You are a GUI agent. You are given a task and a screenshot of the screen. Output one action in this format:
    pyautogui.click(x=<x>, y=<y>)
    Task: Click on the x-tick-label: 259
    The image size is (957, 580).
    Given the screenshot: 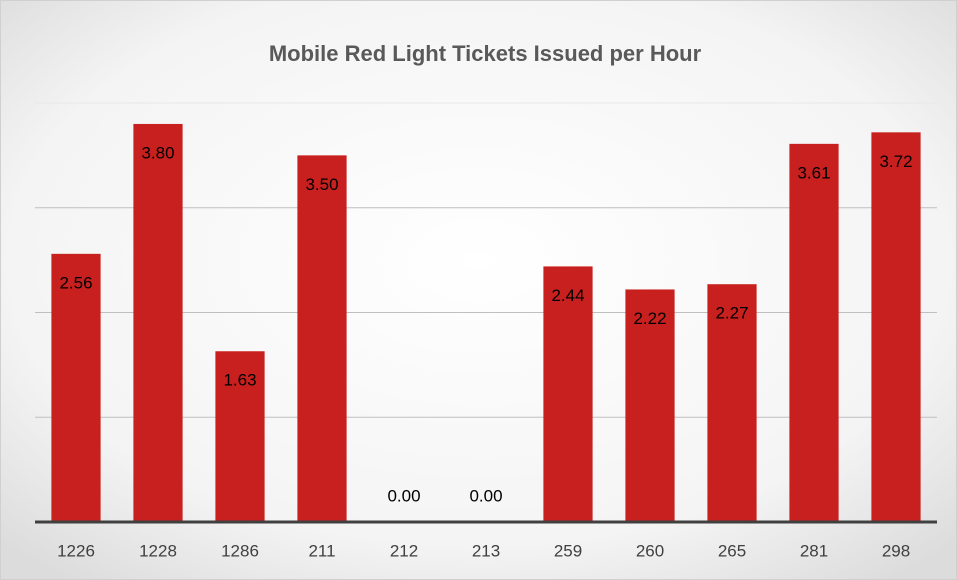 What is the action you would take?
    pyautogui.click(x=568, y=550)
    